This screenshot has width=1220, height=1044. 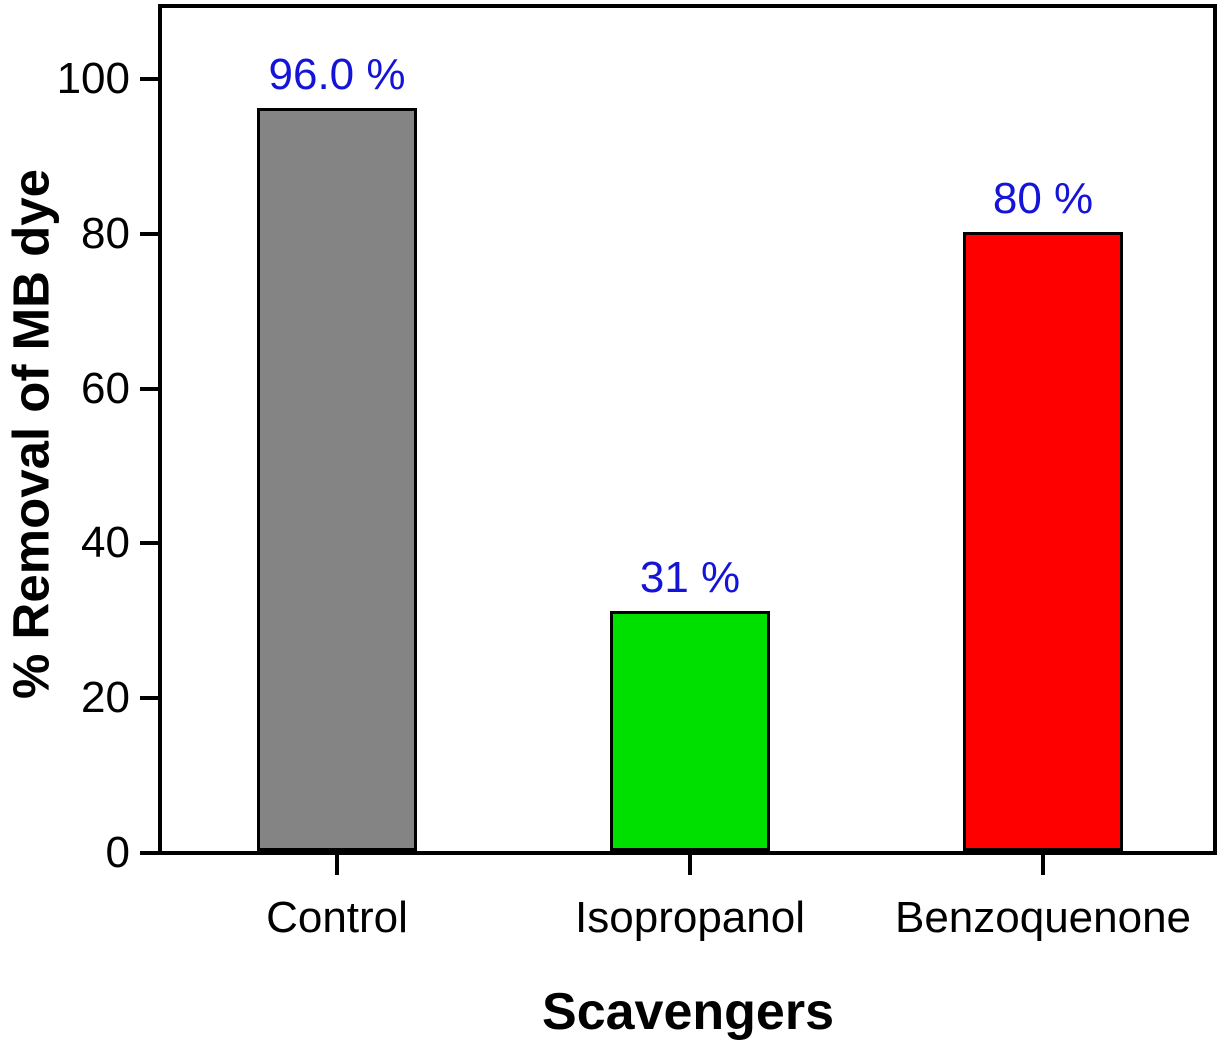 What do you see at coordinates (1043, 917) in the screenshot?
I see `x-tick-label-benzoquenone: Benzoquenone` at bounding box center [1043, 917].